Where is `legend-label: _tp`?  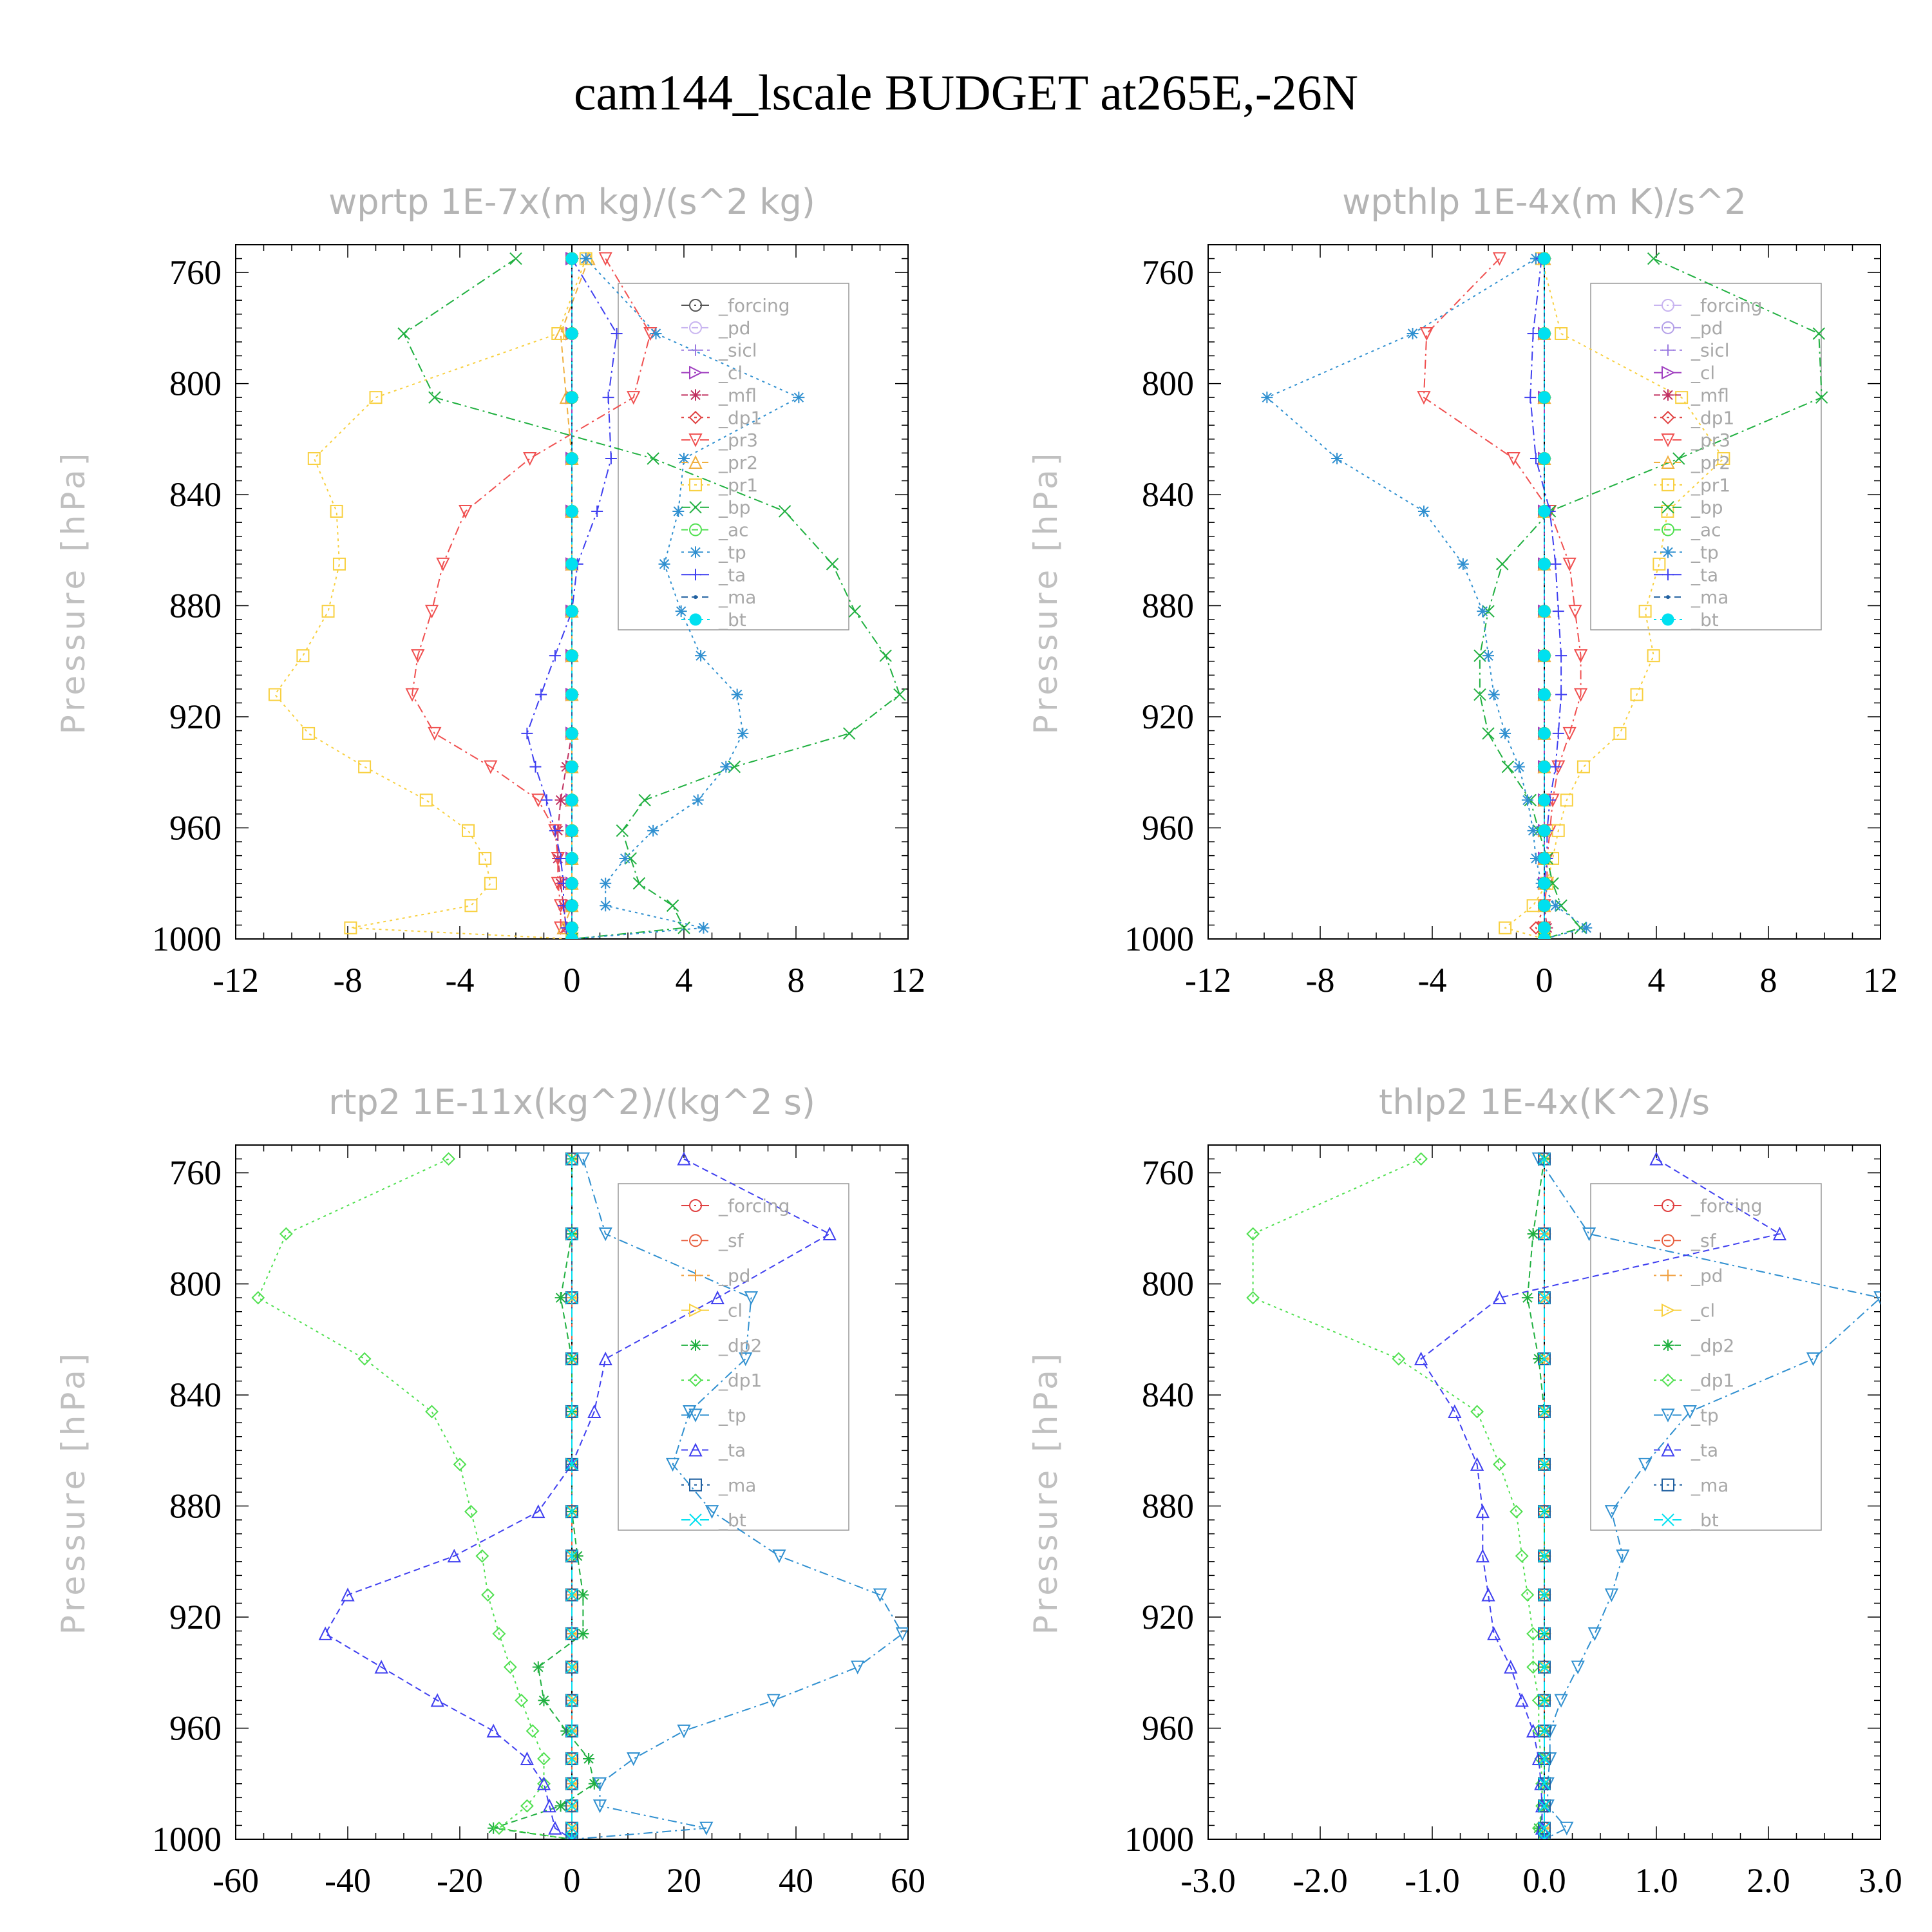 legend-label: _tp is located at coordinates (732, 553).